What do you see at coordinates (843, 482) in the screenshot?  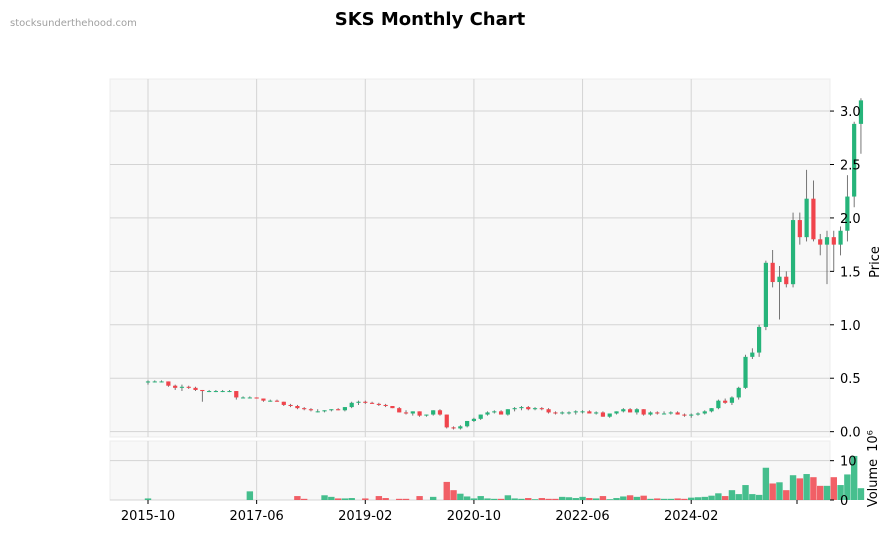 I see `volume-axis: 0 10` at bounding box center [843, 482].